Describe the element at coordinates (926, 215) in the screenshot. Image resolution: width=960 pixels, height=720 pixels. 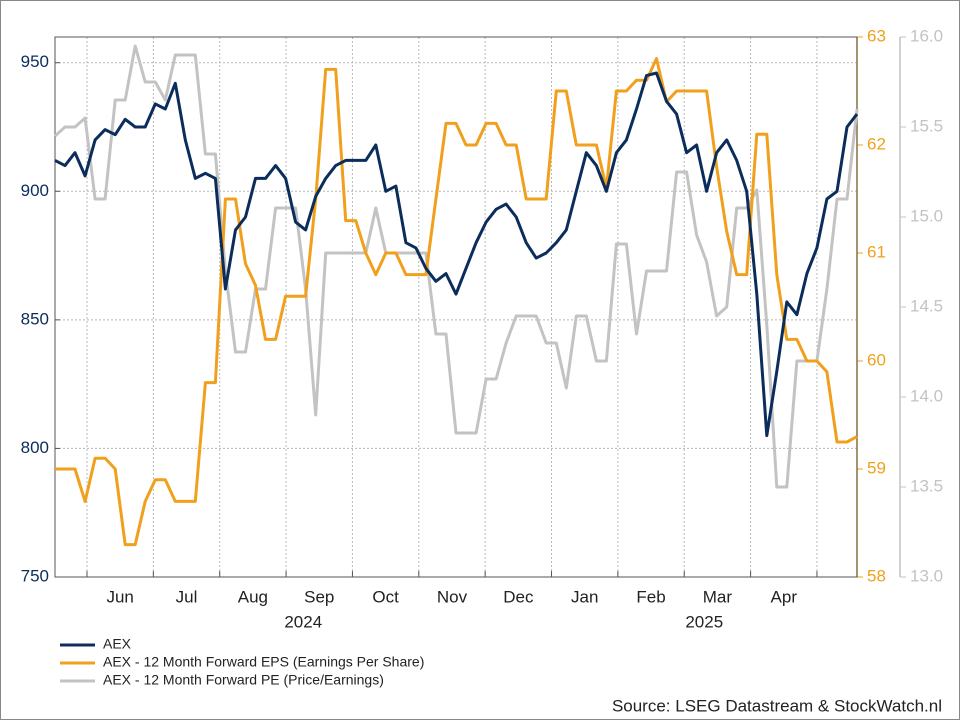
I see `y3-tick-label: 15.0` at that location.